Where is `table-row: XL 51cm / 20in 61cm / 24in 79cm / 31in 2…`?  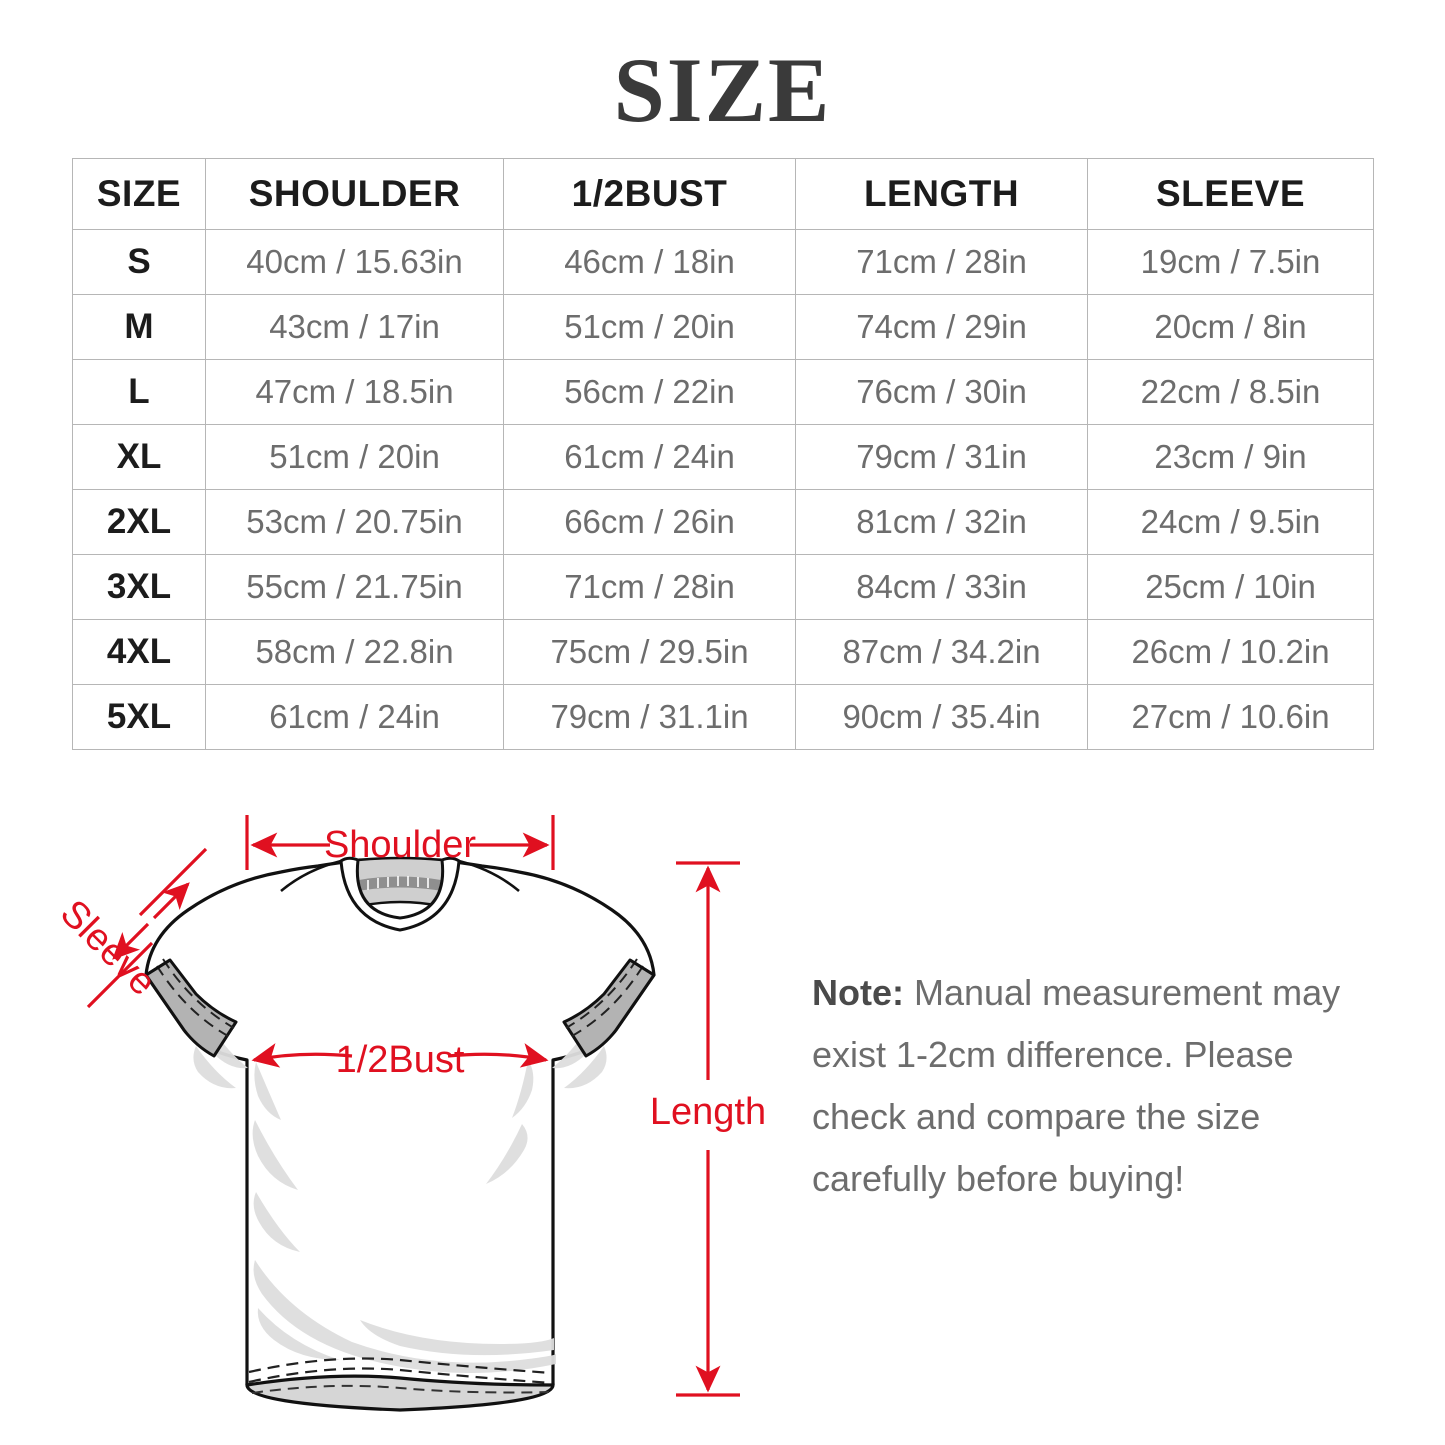 table-row: XL 51cm / 20in 61cm / 24in 79cm / 31in 2… is located at coordinates (723, 457).